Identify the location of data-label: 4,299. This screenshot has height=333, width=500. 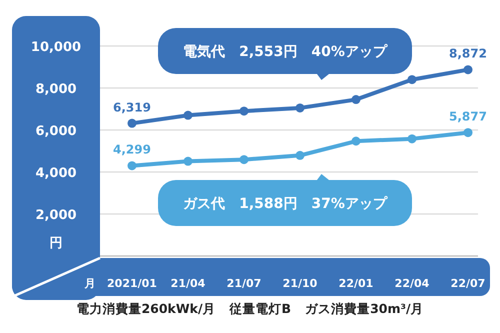
(132, 149).